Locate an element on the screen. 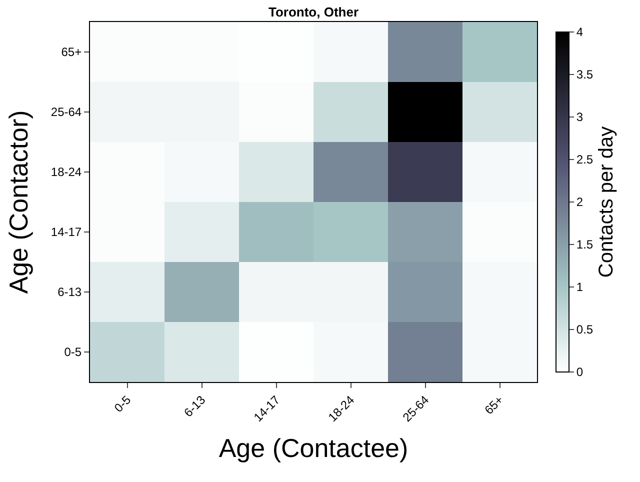 Image resolution: width=640 pixels, height=482 pixels. color-bar-label: 1 is located at coordinates (580, 287).